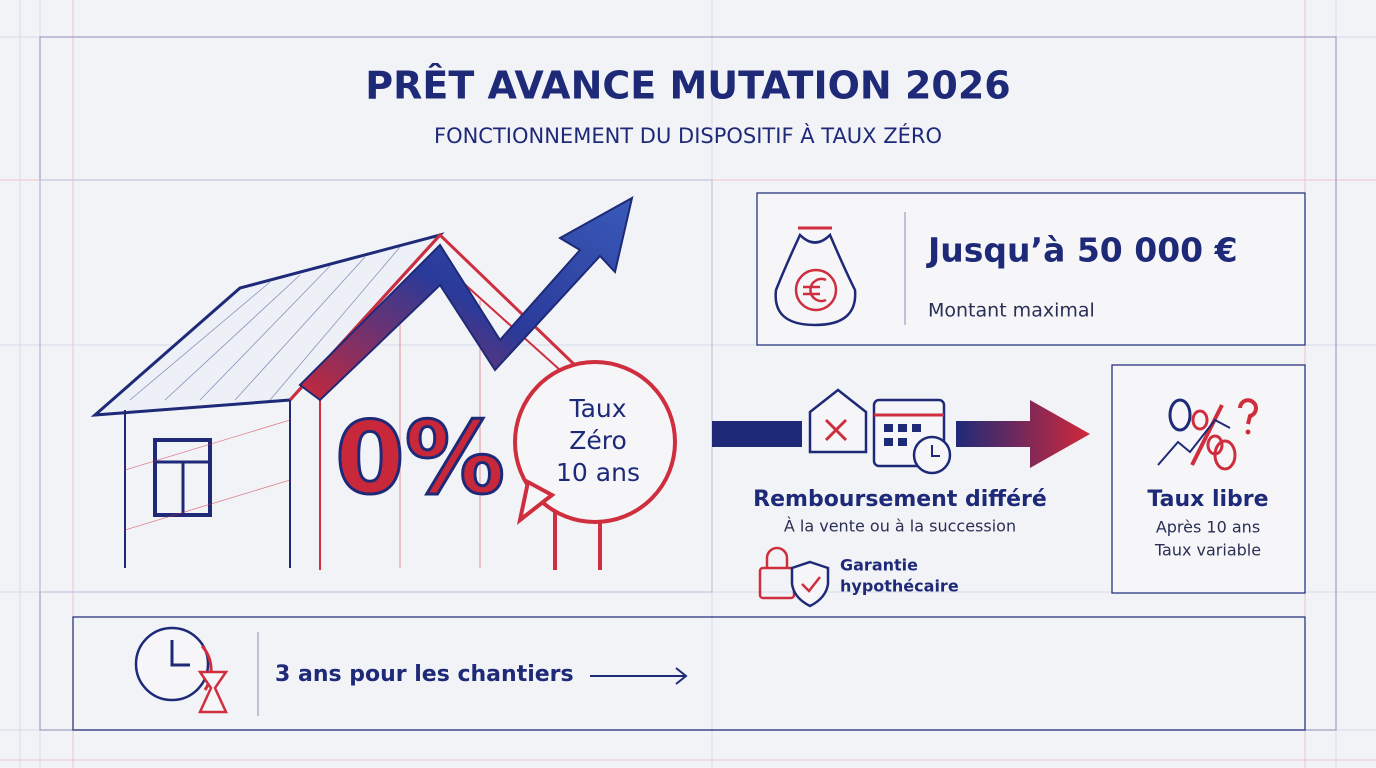  Describe the element at coordinates (181, 670) in the screenshot. I see `clock-icon` at that location.